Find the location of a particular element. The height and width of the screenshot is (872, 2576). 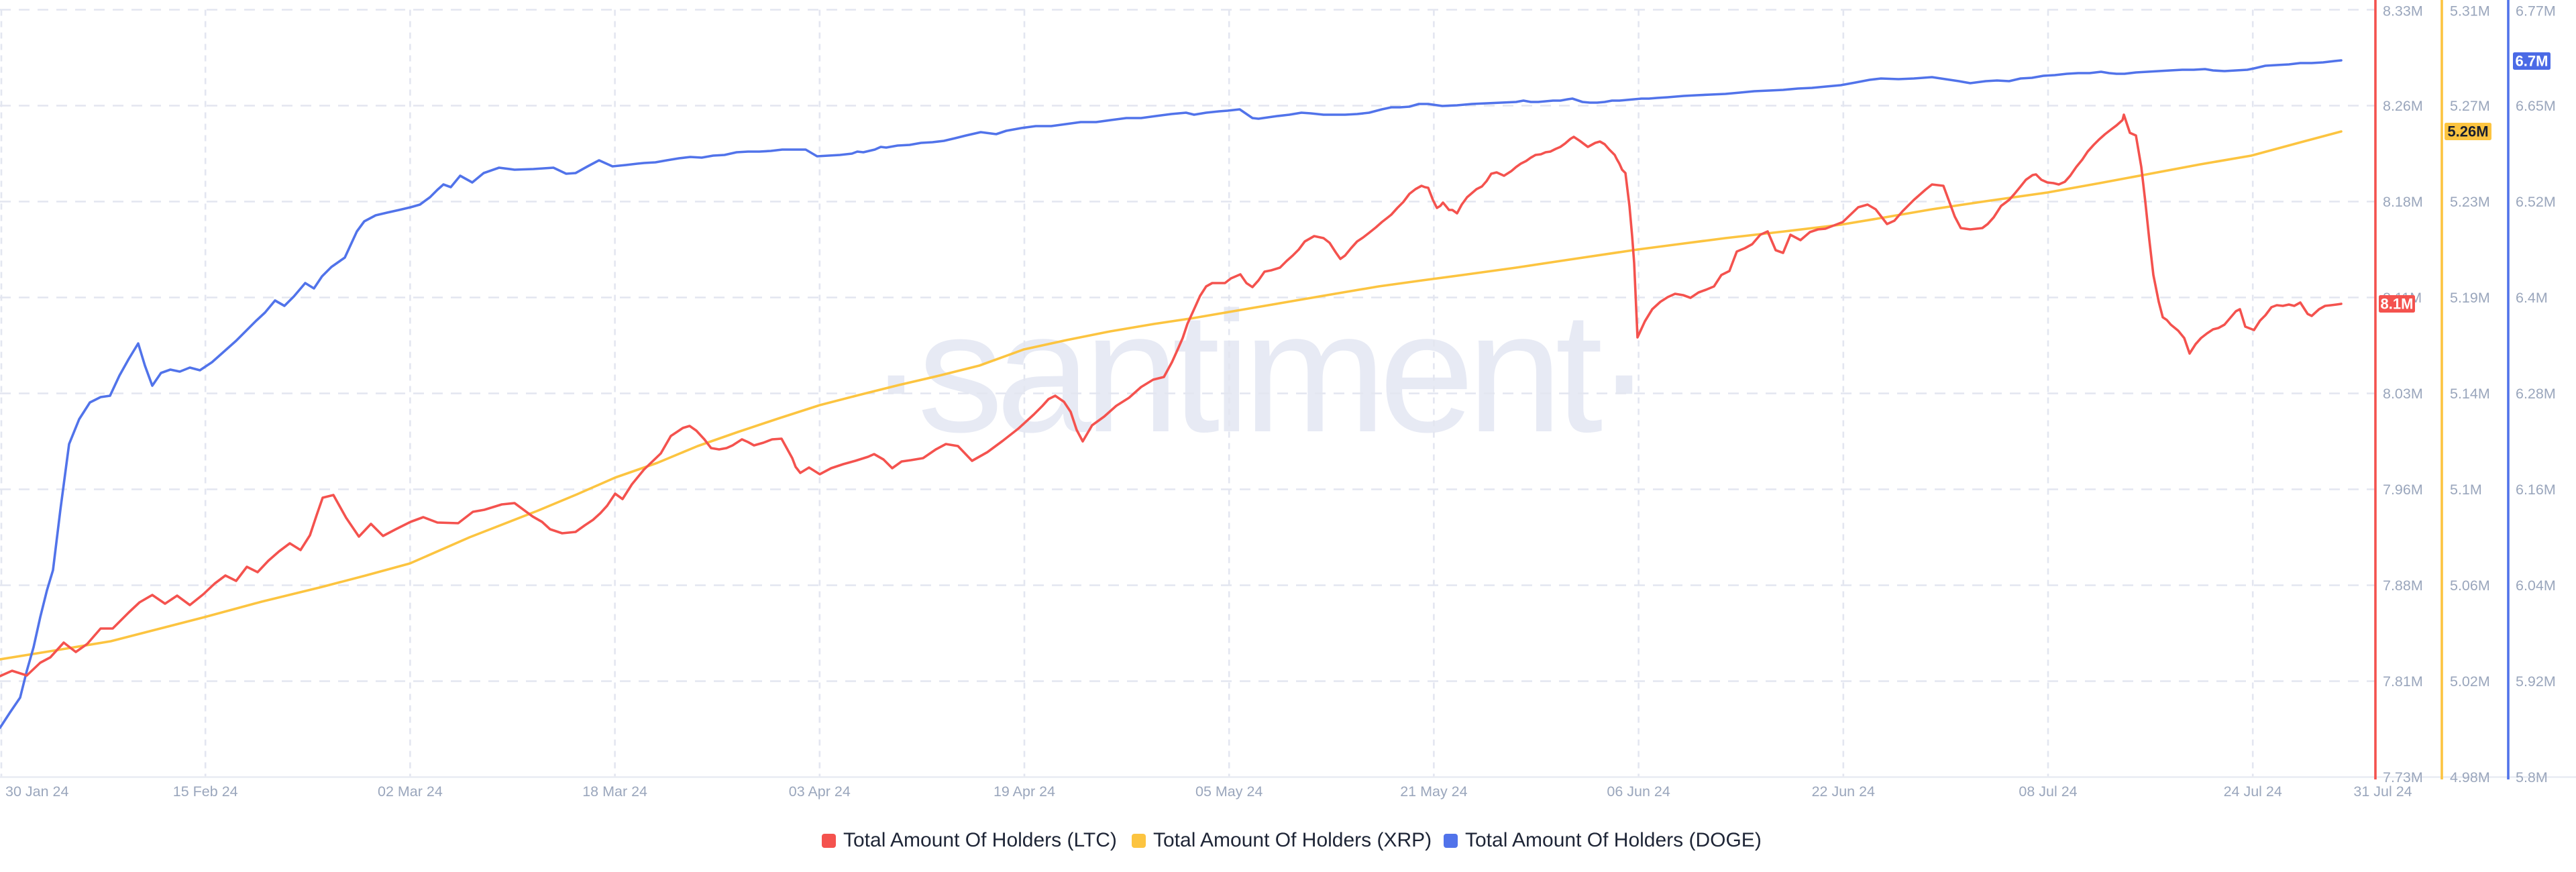

svg-text: 6.4M is located at coordinates (2532, 298).